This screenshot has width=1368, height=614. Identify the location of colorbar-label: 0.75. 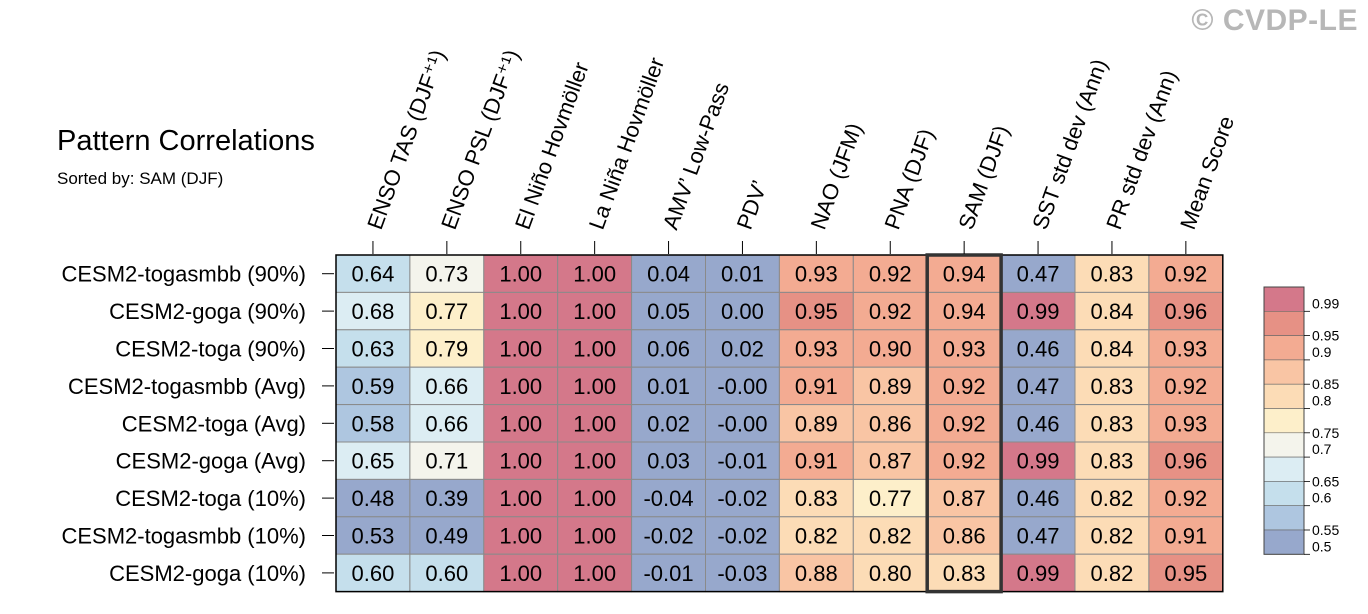
(1325, 433).